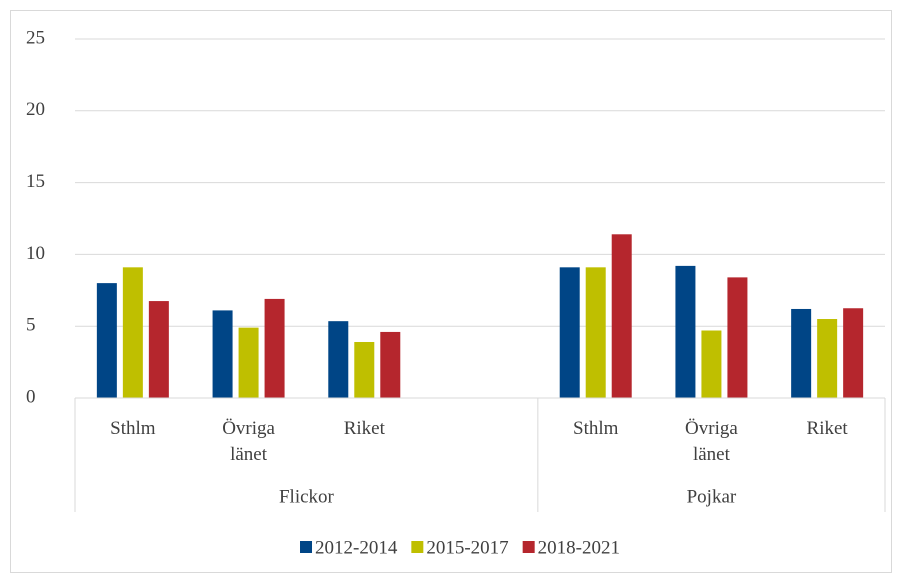  I want to click on legend-label: 2015-2017, so click(467, 547).